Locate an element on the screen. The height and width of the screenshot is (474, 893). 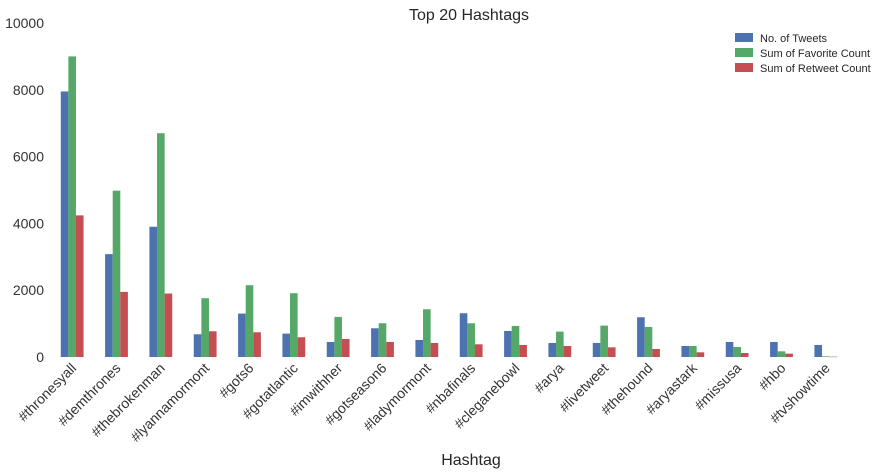
x-tick-label: #lyannamormont is located at coordinates (169, 402).